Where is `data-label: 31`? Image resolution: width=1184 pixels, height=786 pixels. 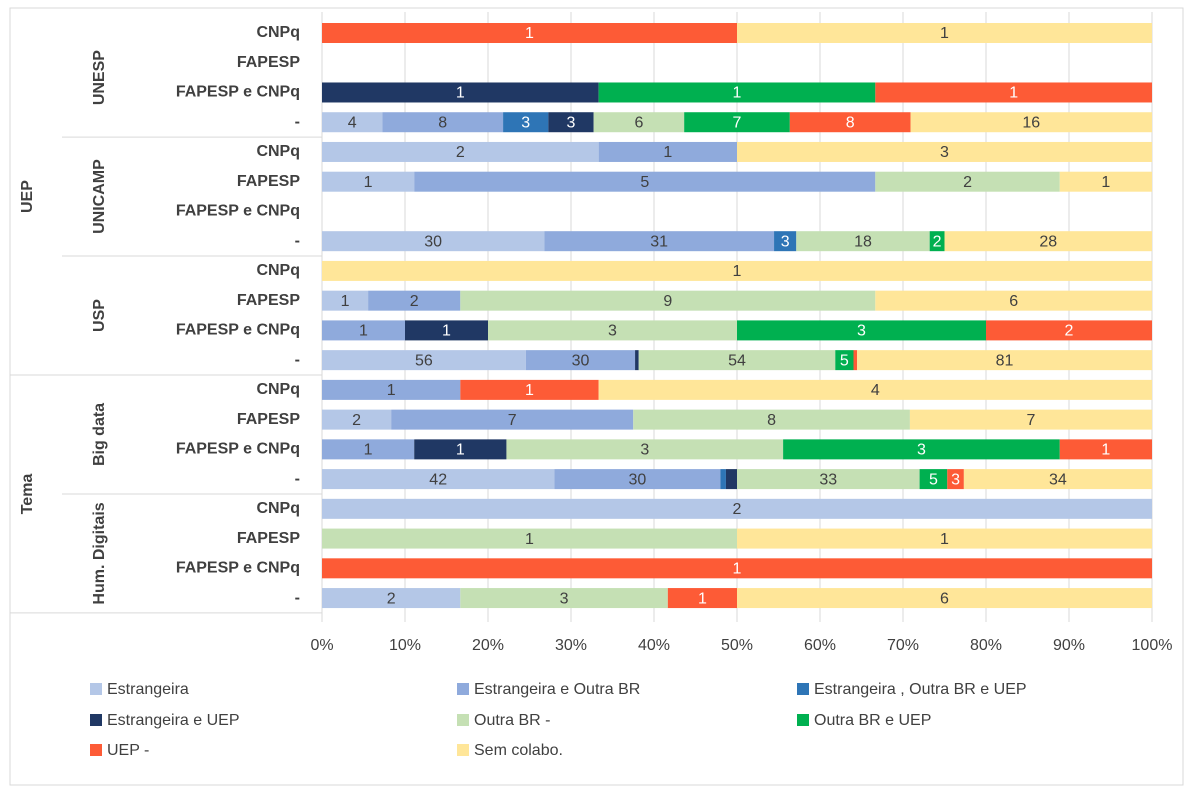 data-label: 31 is located at coordinates (659, 241).